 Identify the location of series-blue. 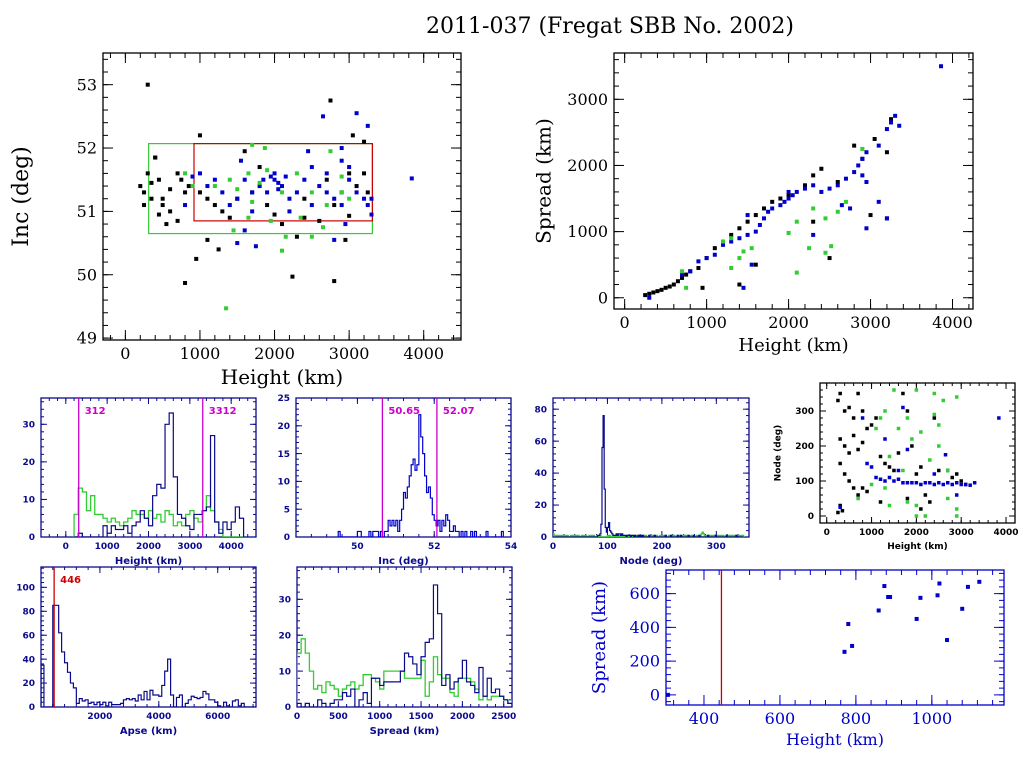
(824, 638).